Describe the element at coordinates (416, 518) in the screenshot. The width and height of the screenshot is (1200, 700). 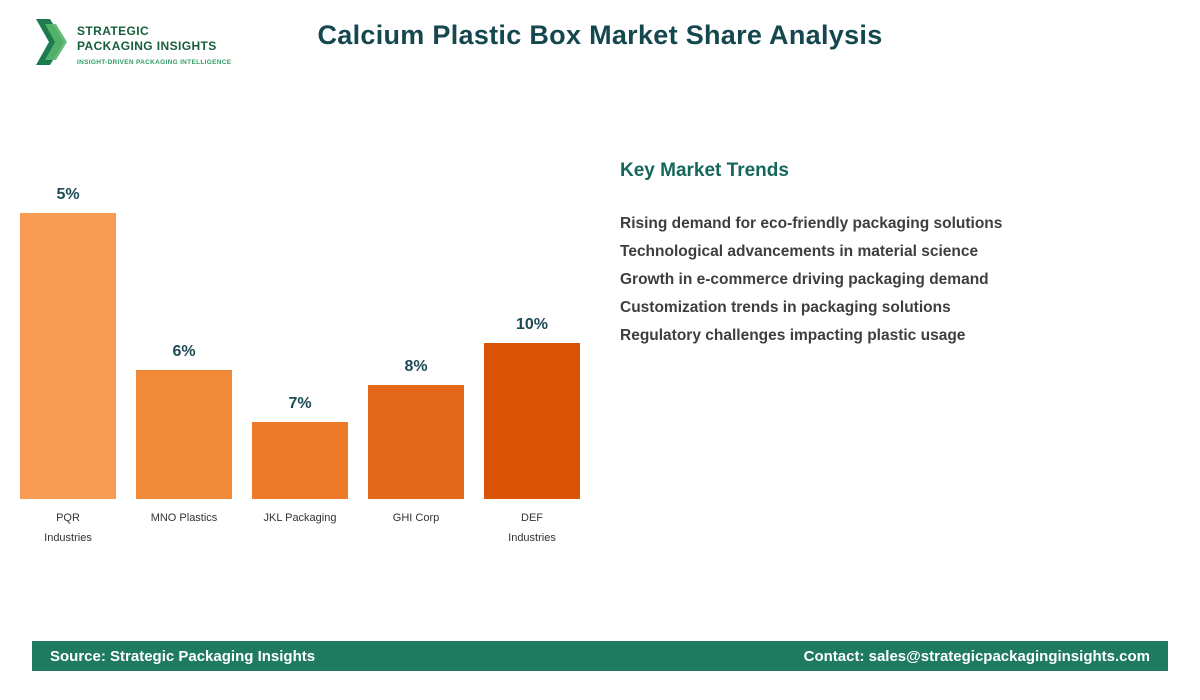
I see `bar-category-label: GHI Corp` at that location.